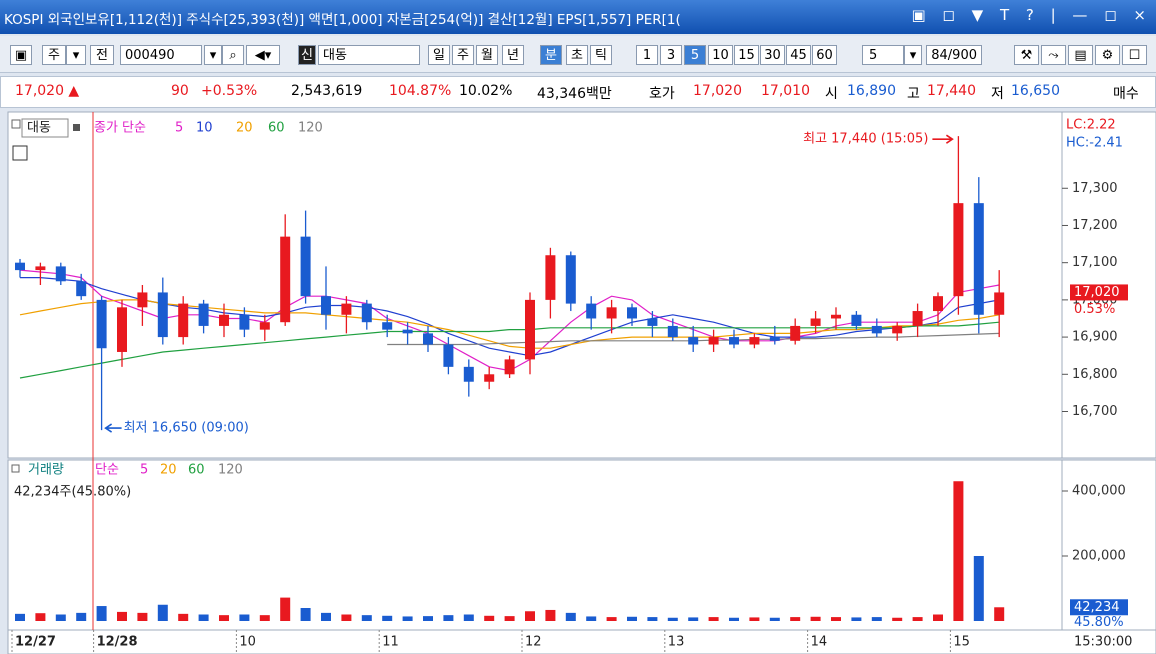 The width and height of the screenshot is (1156, 654). What do you see at coordinates (671, 55) in the screenshot?
I see `interval-button: 3` at bounding box center [671, 55].